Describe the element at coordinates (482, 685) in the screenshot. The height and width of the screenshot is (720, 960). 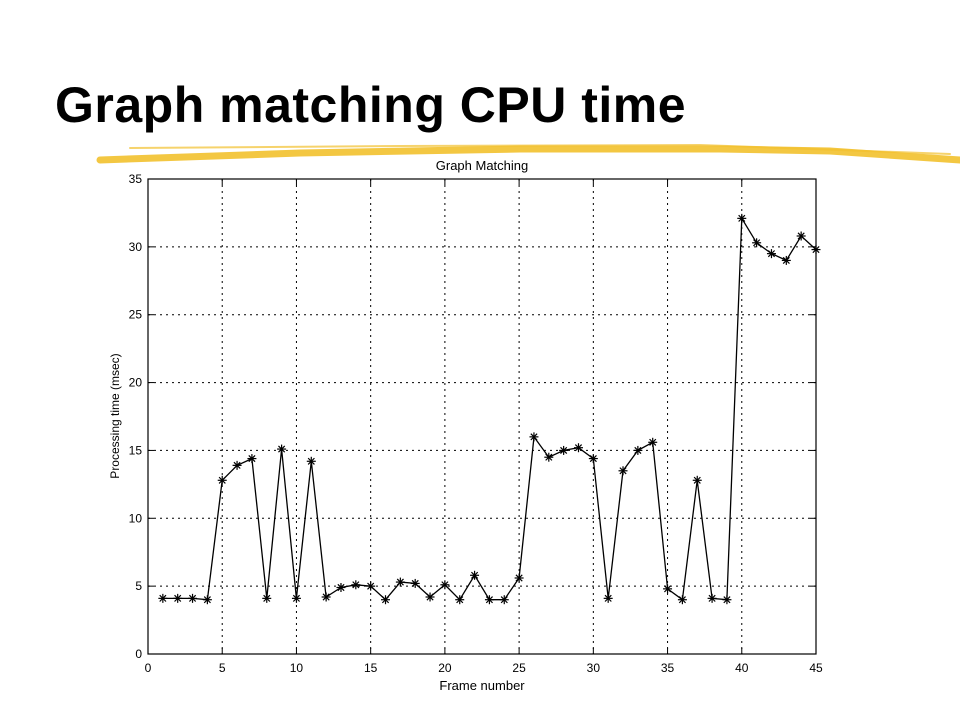
I see `x-axis-label: Frame number` at that location.